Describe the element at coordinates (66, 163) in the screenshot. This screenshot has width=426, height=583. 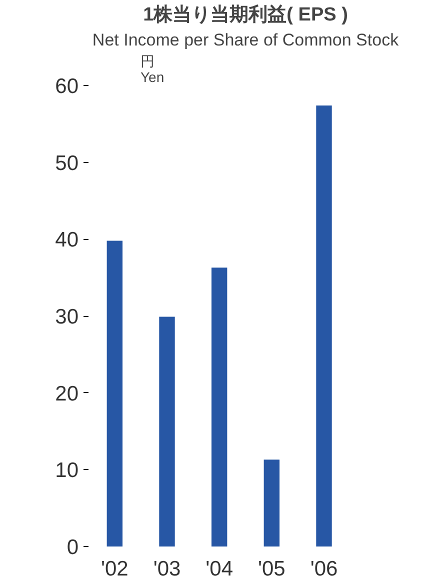
I see `y-tick-label: 50` at that location.